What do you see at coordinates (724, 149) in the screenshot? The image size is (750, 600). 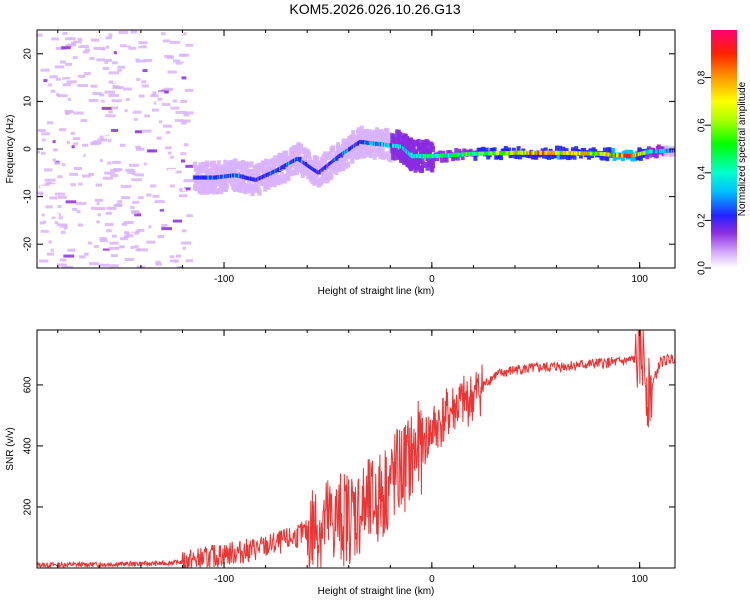 I see `colorbar-gradient` at bounding box center [724, 149].